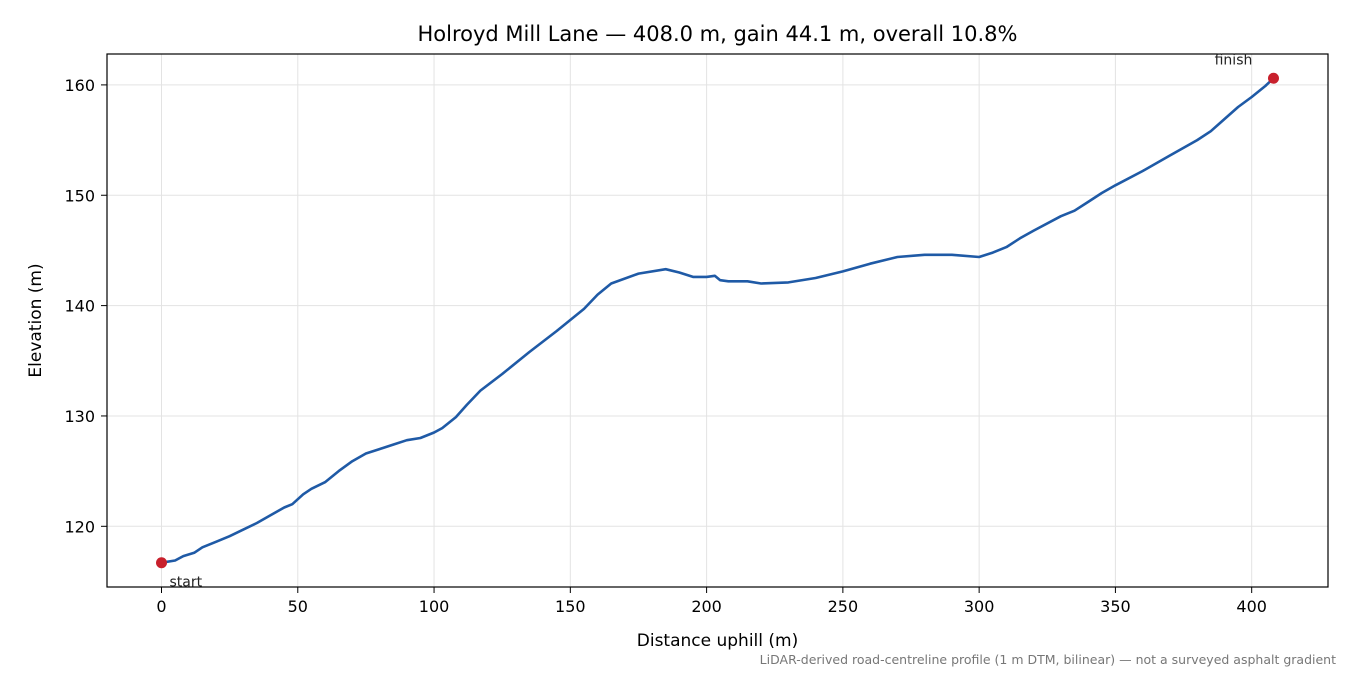 This screenshot has height=675, width=1350. What do you see at coordinates (79, 306) in the screenshot?
I see `y-tick-label: 140` at bounding box center [79, 306].